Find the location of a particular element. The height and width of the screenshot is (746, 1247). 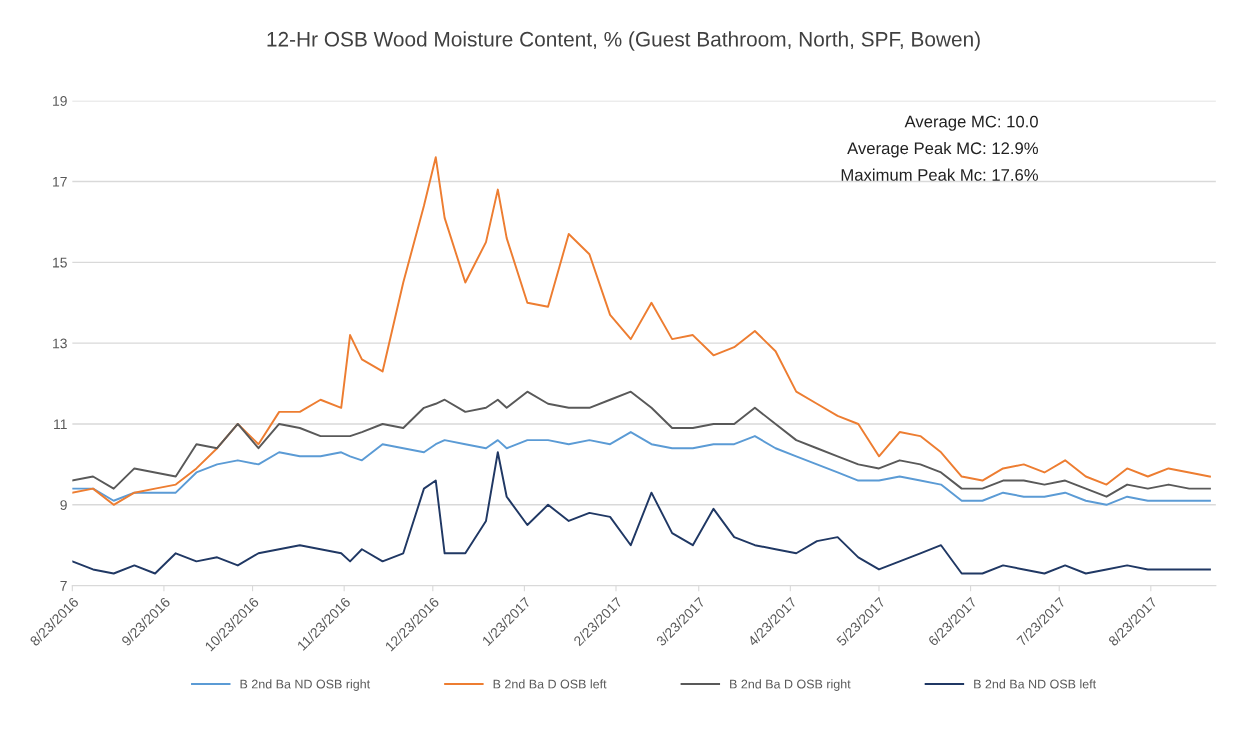

annotation: Average MC: 10.0 is located at coordinates (971, 123).